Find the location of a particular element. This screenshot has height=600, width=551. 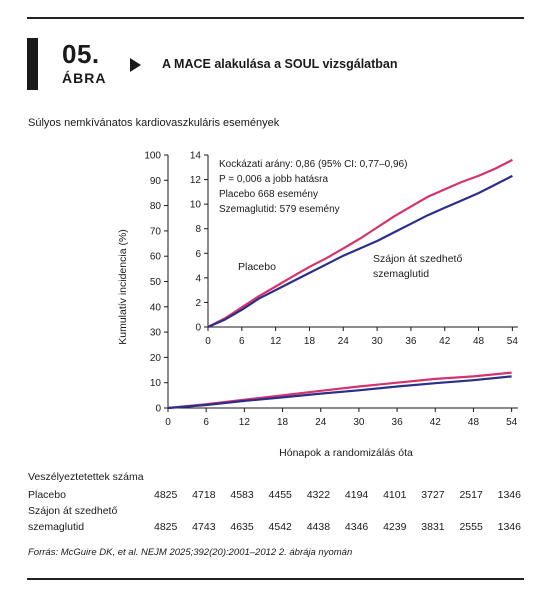

risk-table-value: 2517 is located at coordinates (471, 495).